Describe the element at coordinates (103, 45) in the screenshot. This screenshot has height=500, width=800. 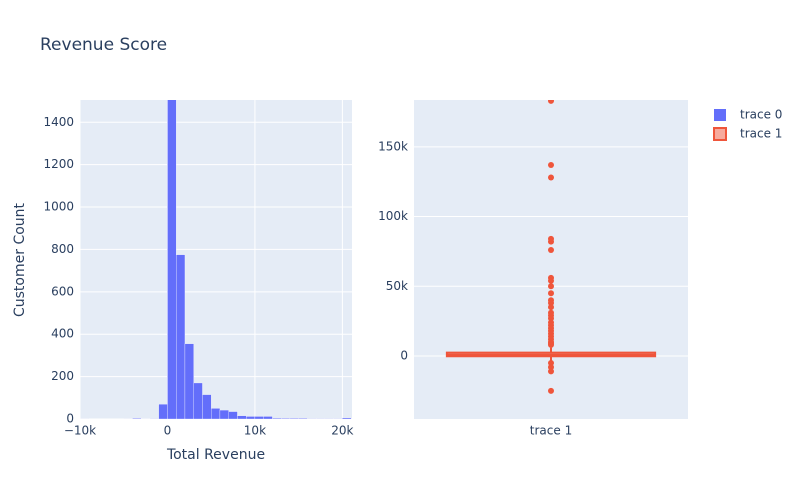
I see `chart-title: Revenue Score` at that location.